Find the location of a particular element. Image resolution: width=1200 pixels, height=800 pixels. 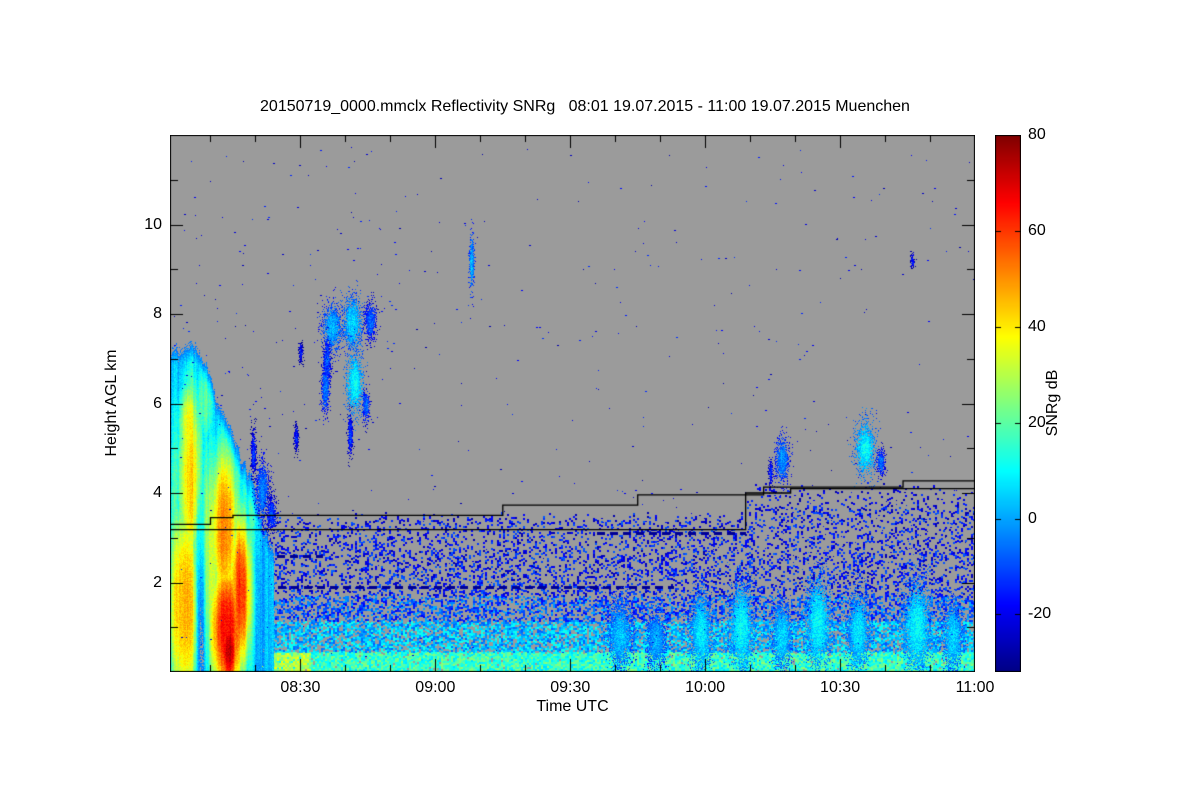

x-tick-label: 08:30 is located at coordinates (300, 687).